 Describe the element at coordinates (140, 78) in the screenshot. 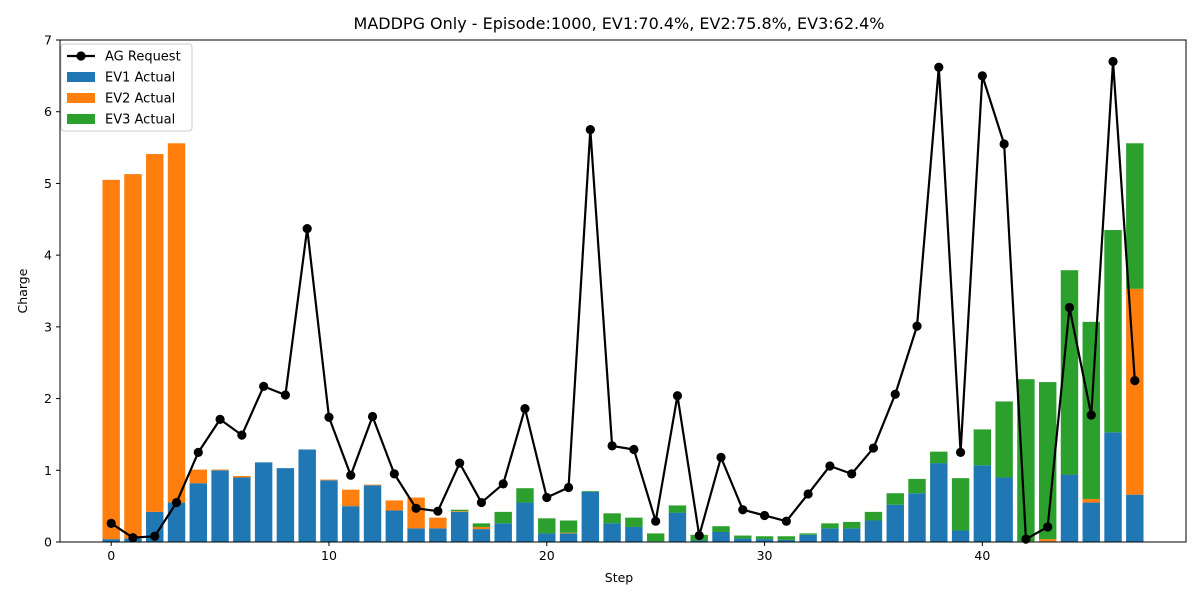

I see `legend-label-ev1-actual: EV1 Actual` at that location.